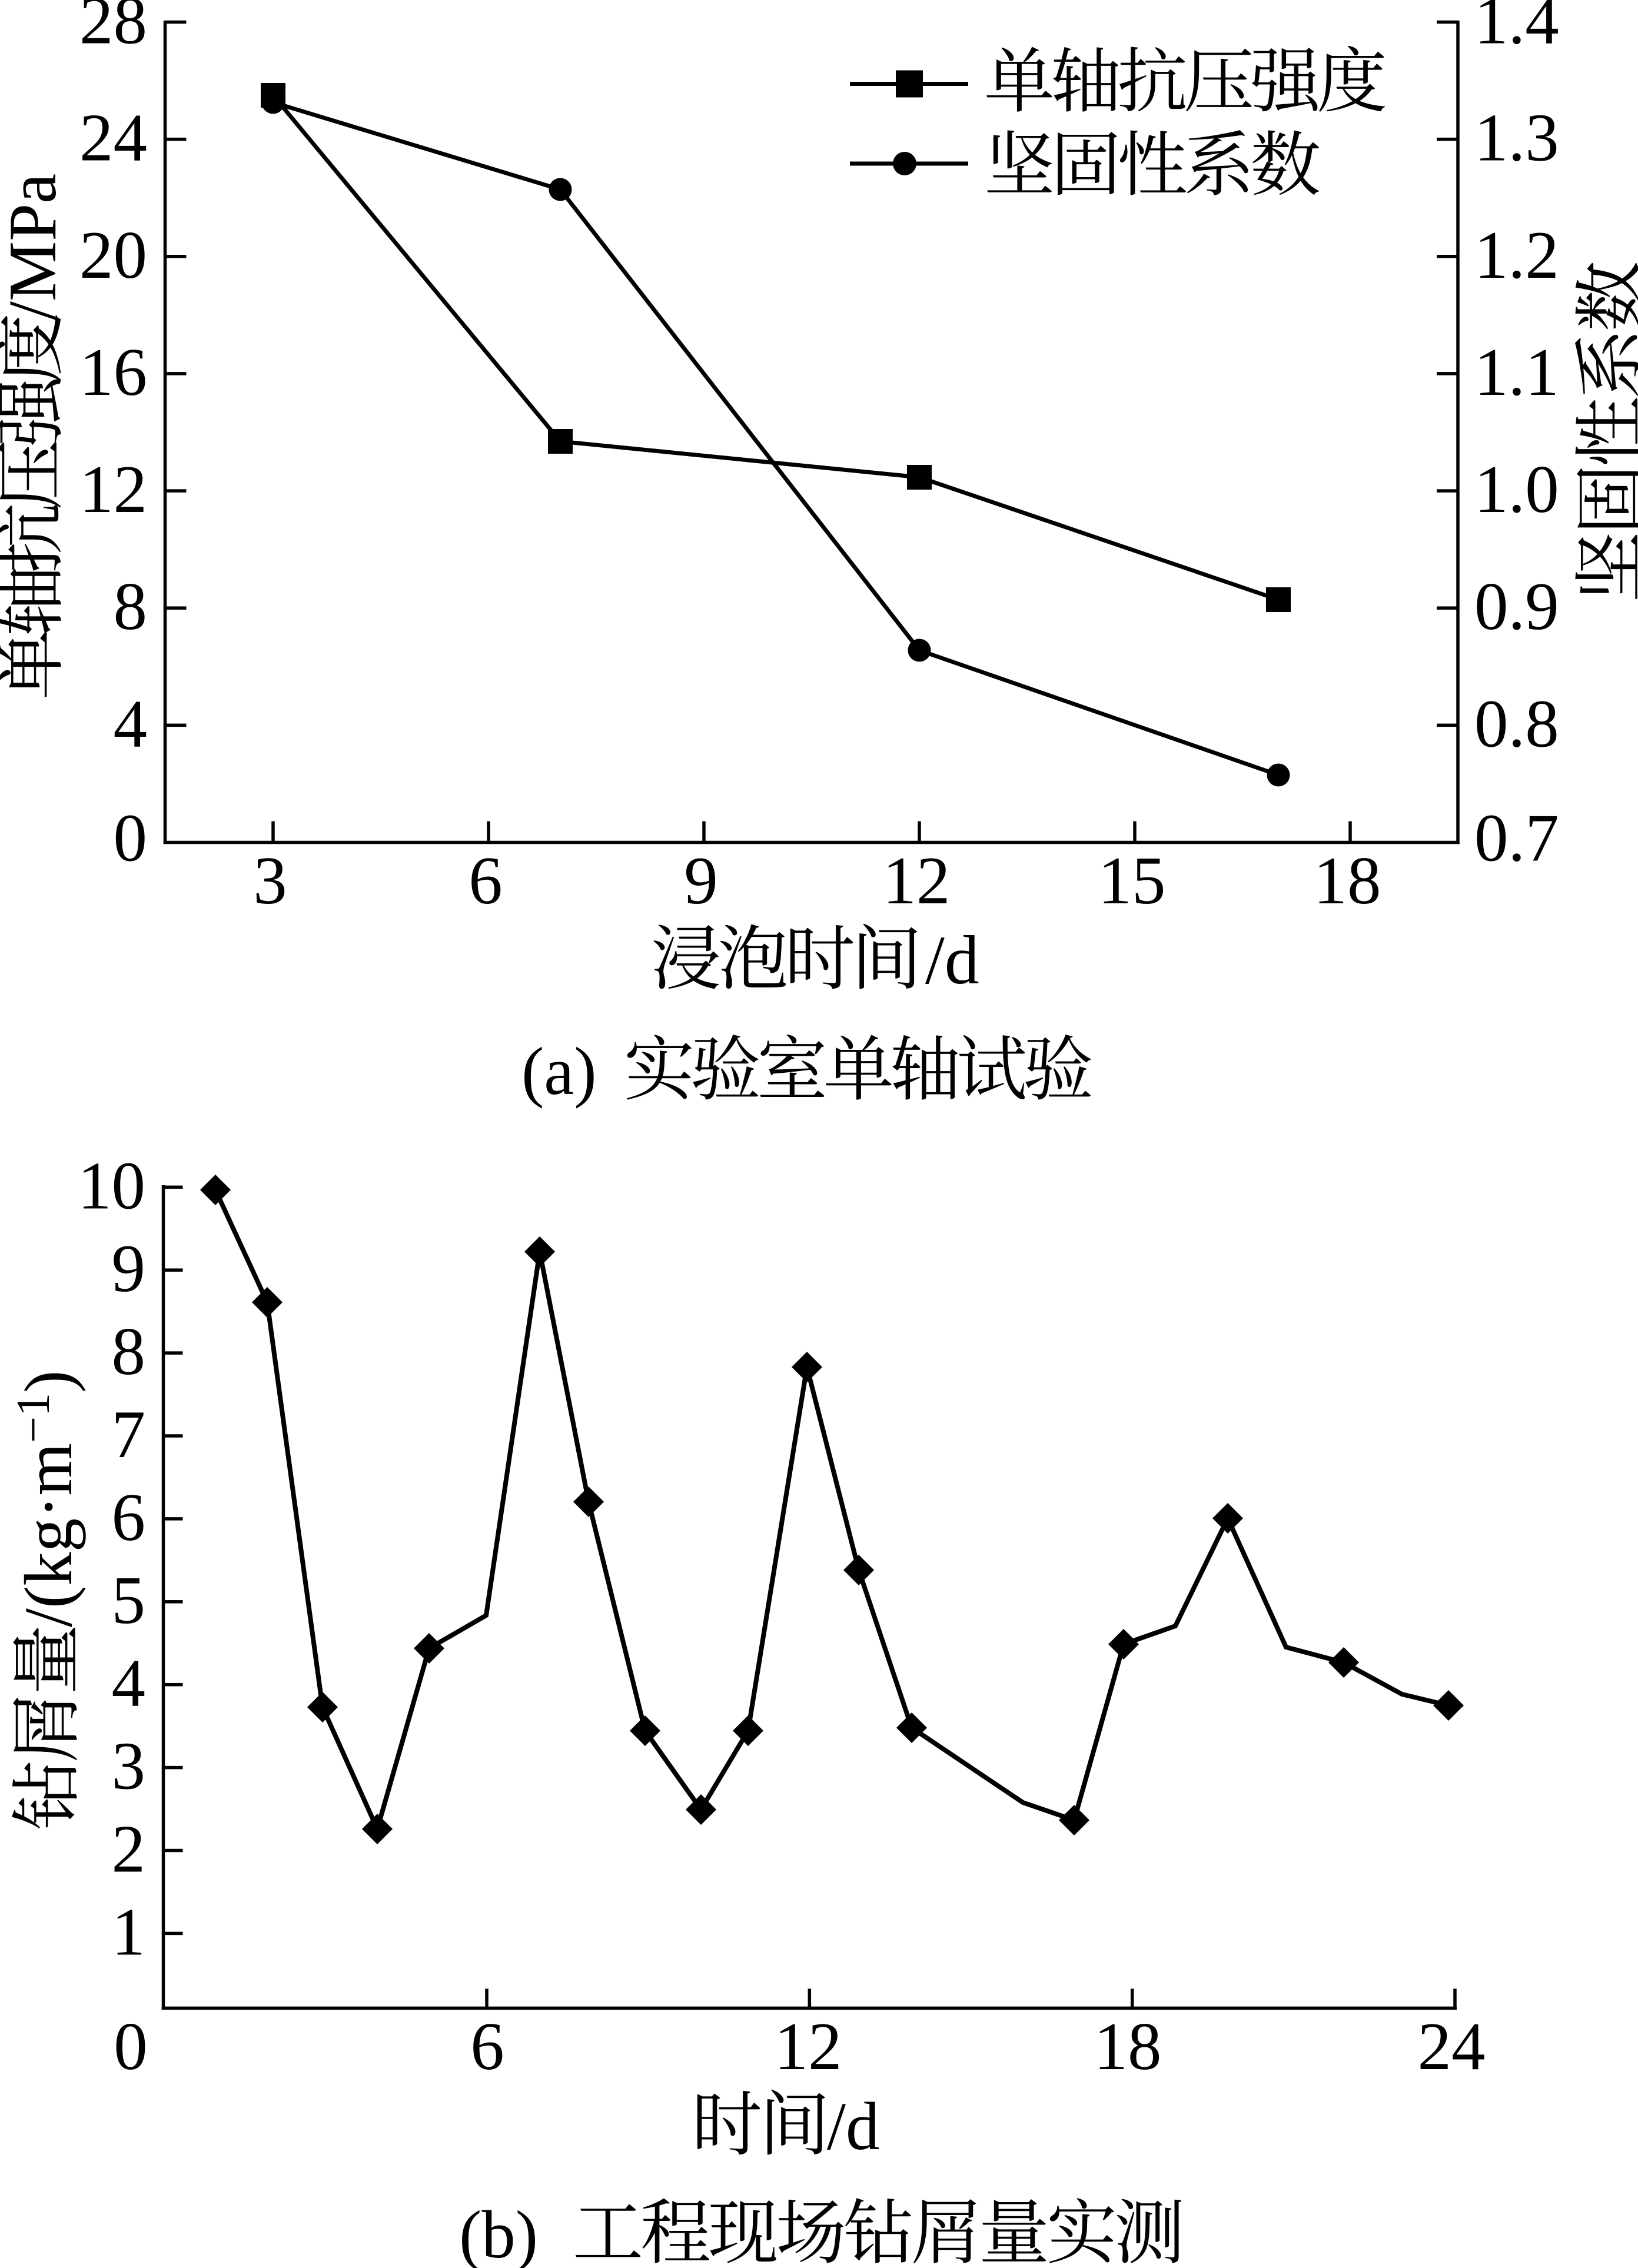 This screenshot has height=2268, width=1638. What do you see at coordinates (1516, 372) in the screenshot?
I see `svg-text: 1.1` at bounding box center [1516, 372].